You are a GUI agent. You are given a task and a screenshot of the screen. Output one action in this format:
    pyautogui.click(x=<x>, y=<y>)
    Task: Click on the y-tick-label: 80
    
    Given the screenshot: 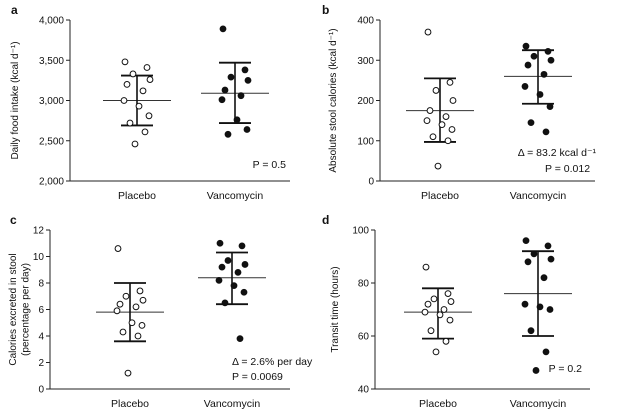 What is the action you would take?
    pyautogui.click(x=364, y=284)
    